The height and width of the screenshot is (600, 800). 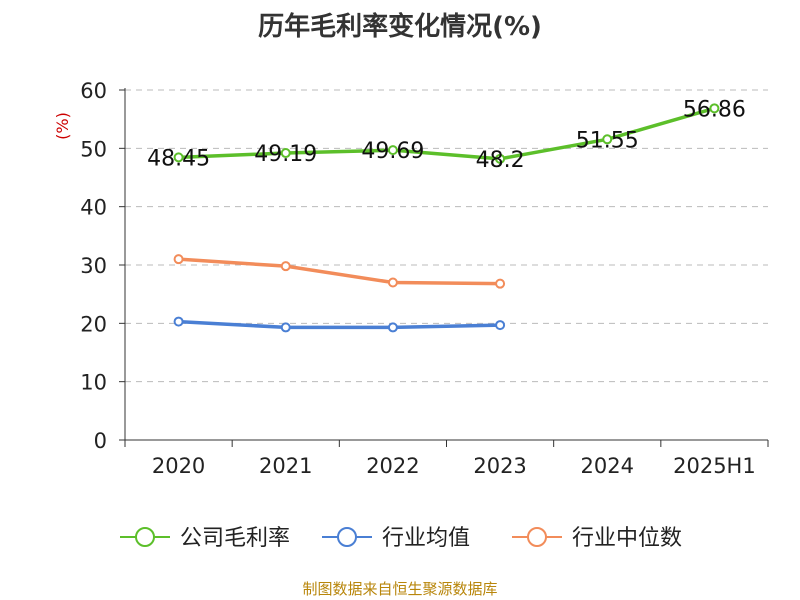 What do you see at coordinates (93, 149) in the screenshot?
I see `y-tick-label: 50` at bounding box center [93, 149].